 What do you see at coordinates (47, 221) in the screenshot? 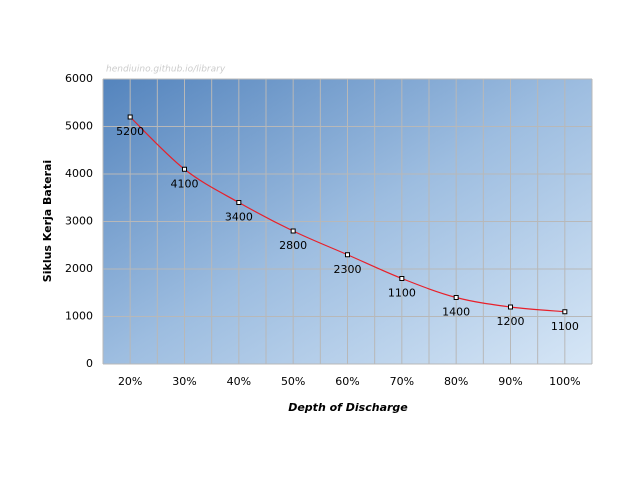
I see `y-axis-title: Siklus Kerja Baterai` at bounding box center [47, 221].